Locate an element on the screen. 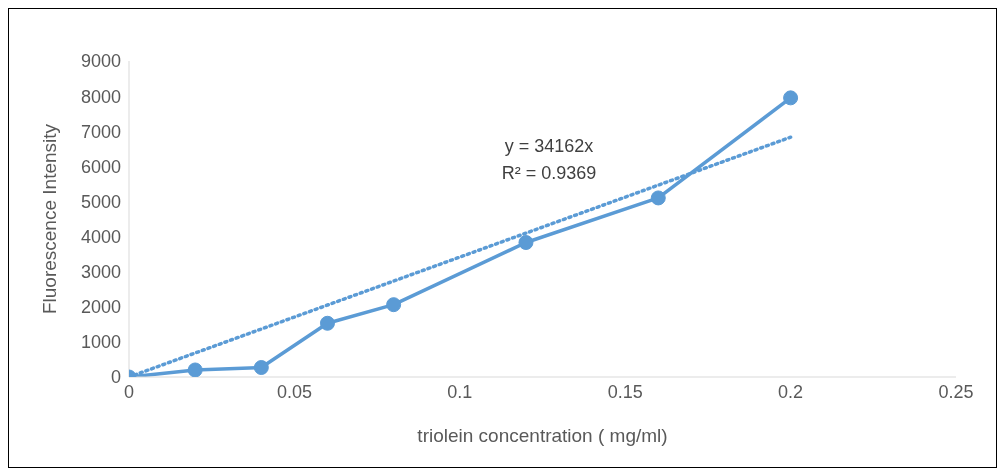 The width and height of the screenshot is (1005, 476). x-tick-label: 0.2 is located at coordinates (791, 391).